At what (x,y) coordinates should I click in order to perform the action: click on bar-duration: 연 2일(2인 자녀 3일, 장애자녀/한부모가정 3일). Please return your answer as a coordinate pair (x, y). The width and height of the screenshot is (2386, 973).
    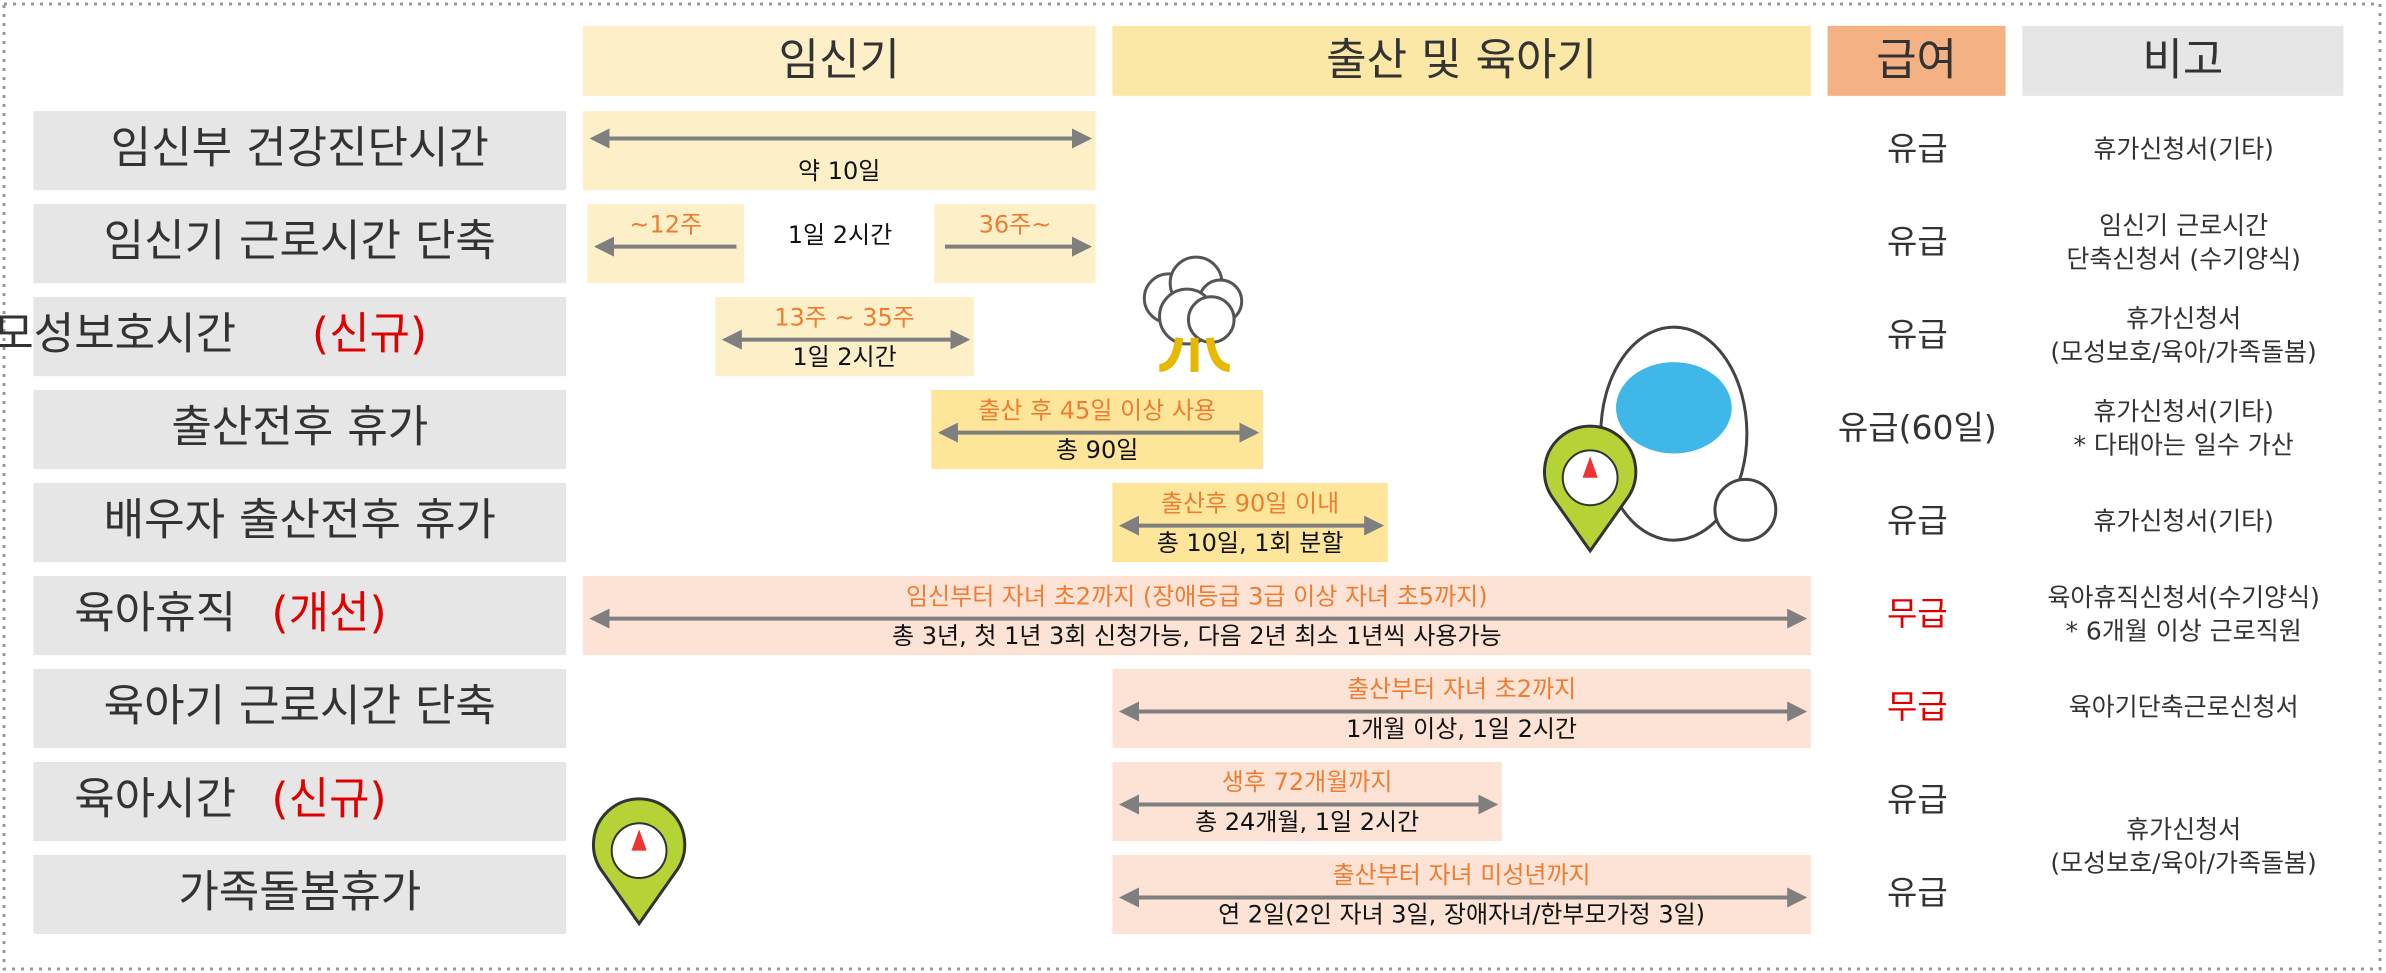
    Looking at the image, I should click on (1461, 915).